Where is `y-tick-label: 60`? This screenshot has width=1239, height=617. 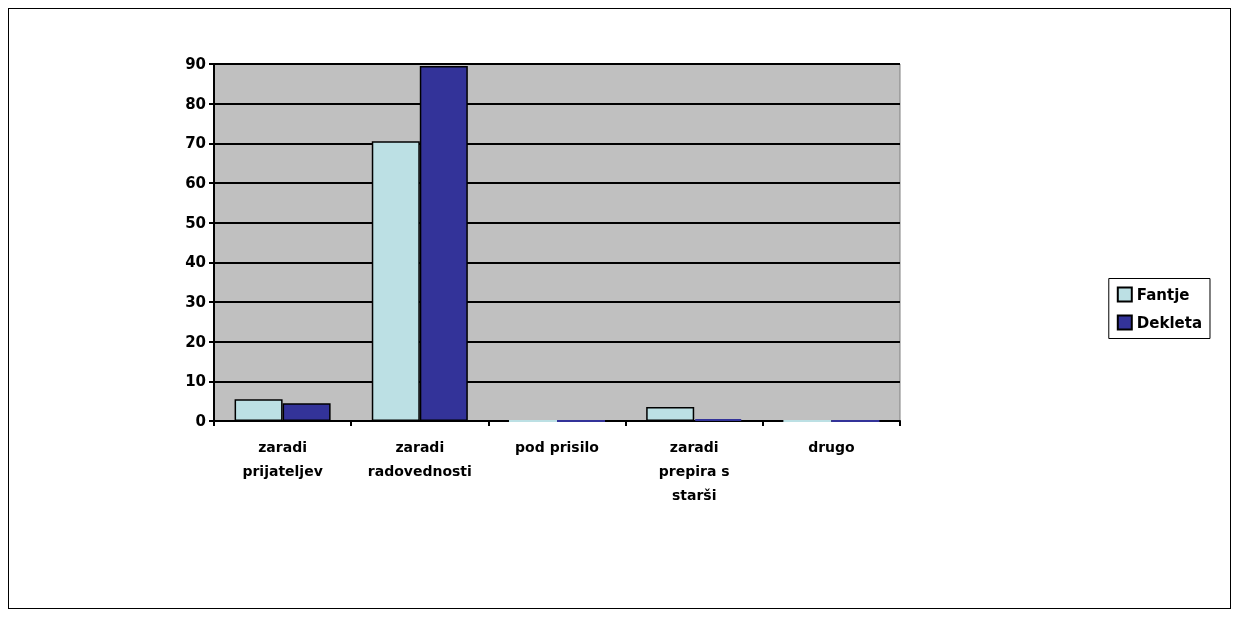
y-tick-label: 60 is located at coordinates (195, 183).